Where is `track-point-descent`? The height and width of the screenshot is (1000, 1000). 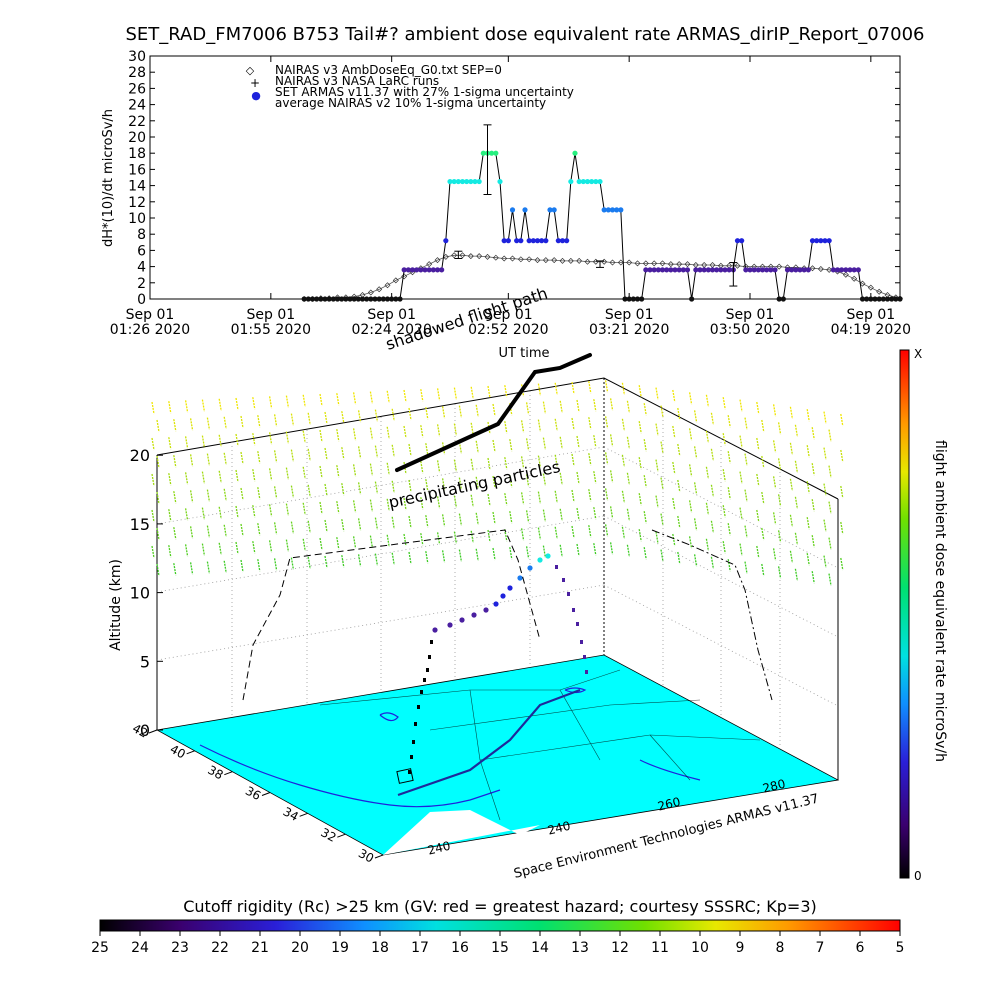
track-point-descent is located at coordinates (556, 567).